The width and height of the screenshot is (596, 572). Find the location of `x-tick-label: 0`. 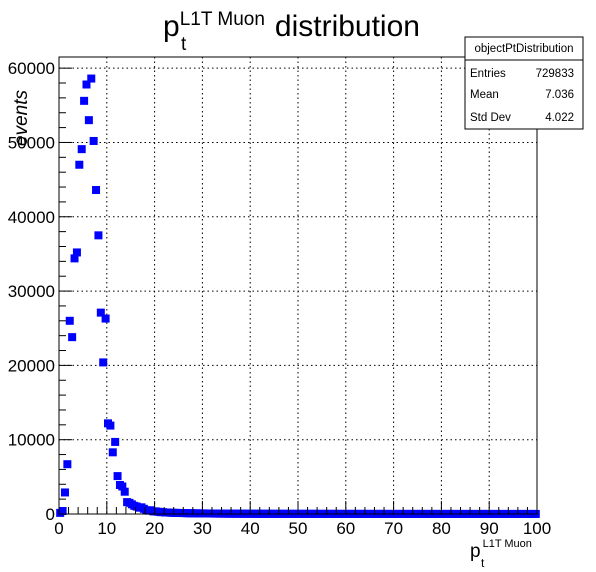

x-tick-label: 0 is located at coordinates (58, 528).